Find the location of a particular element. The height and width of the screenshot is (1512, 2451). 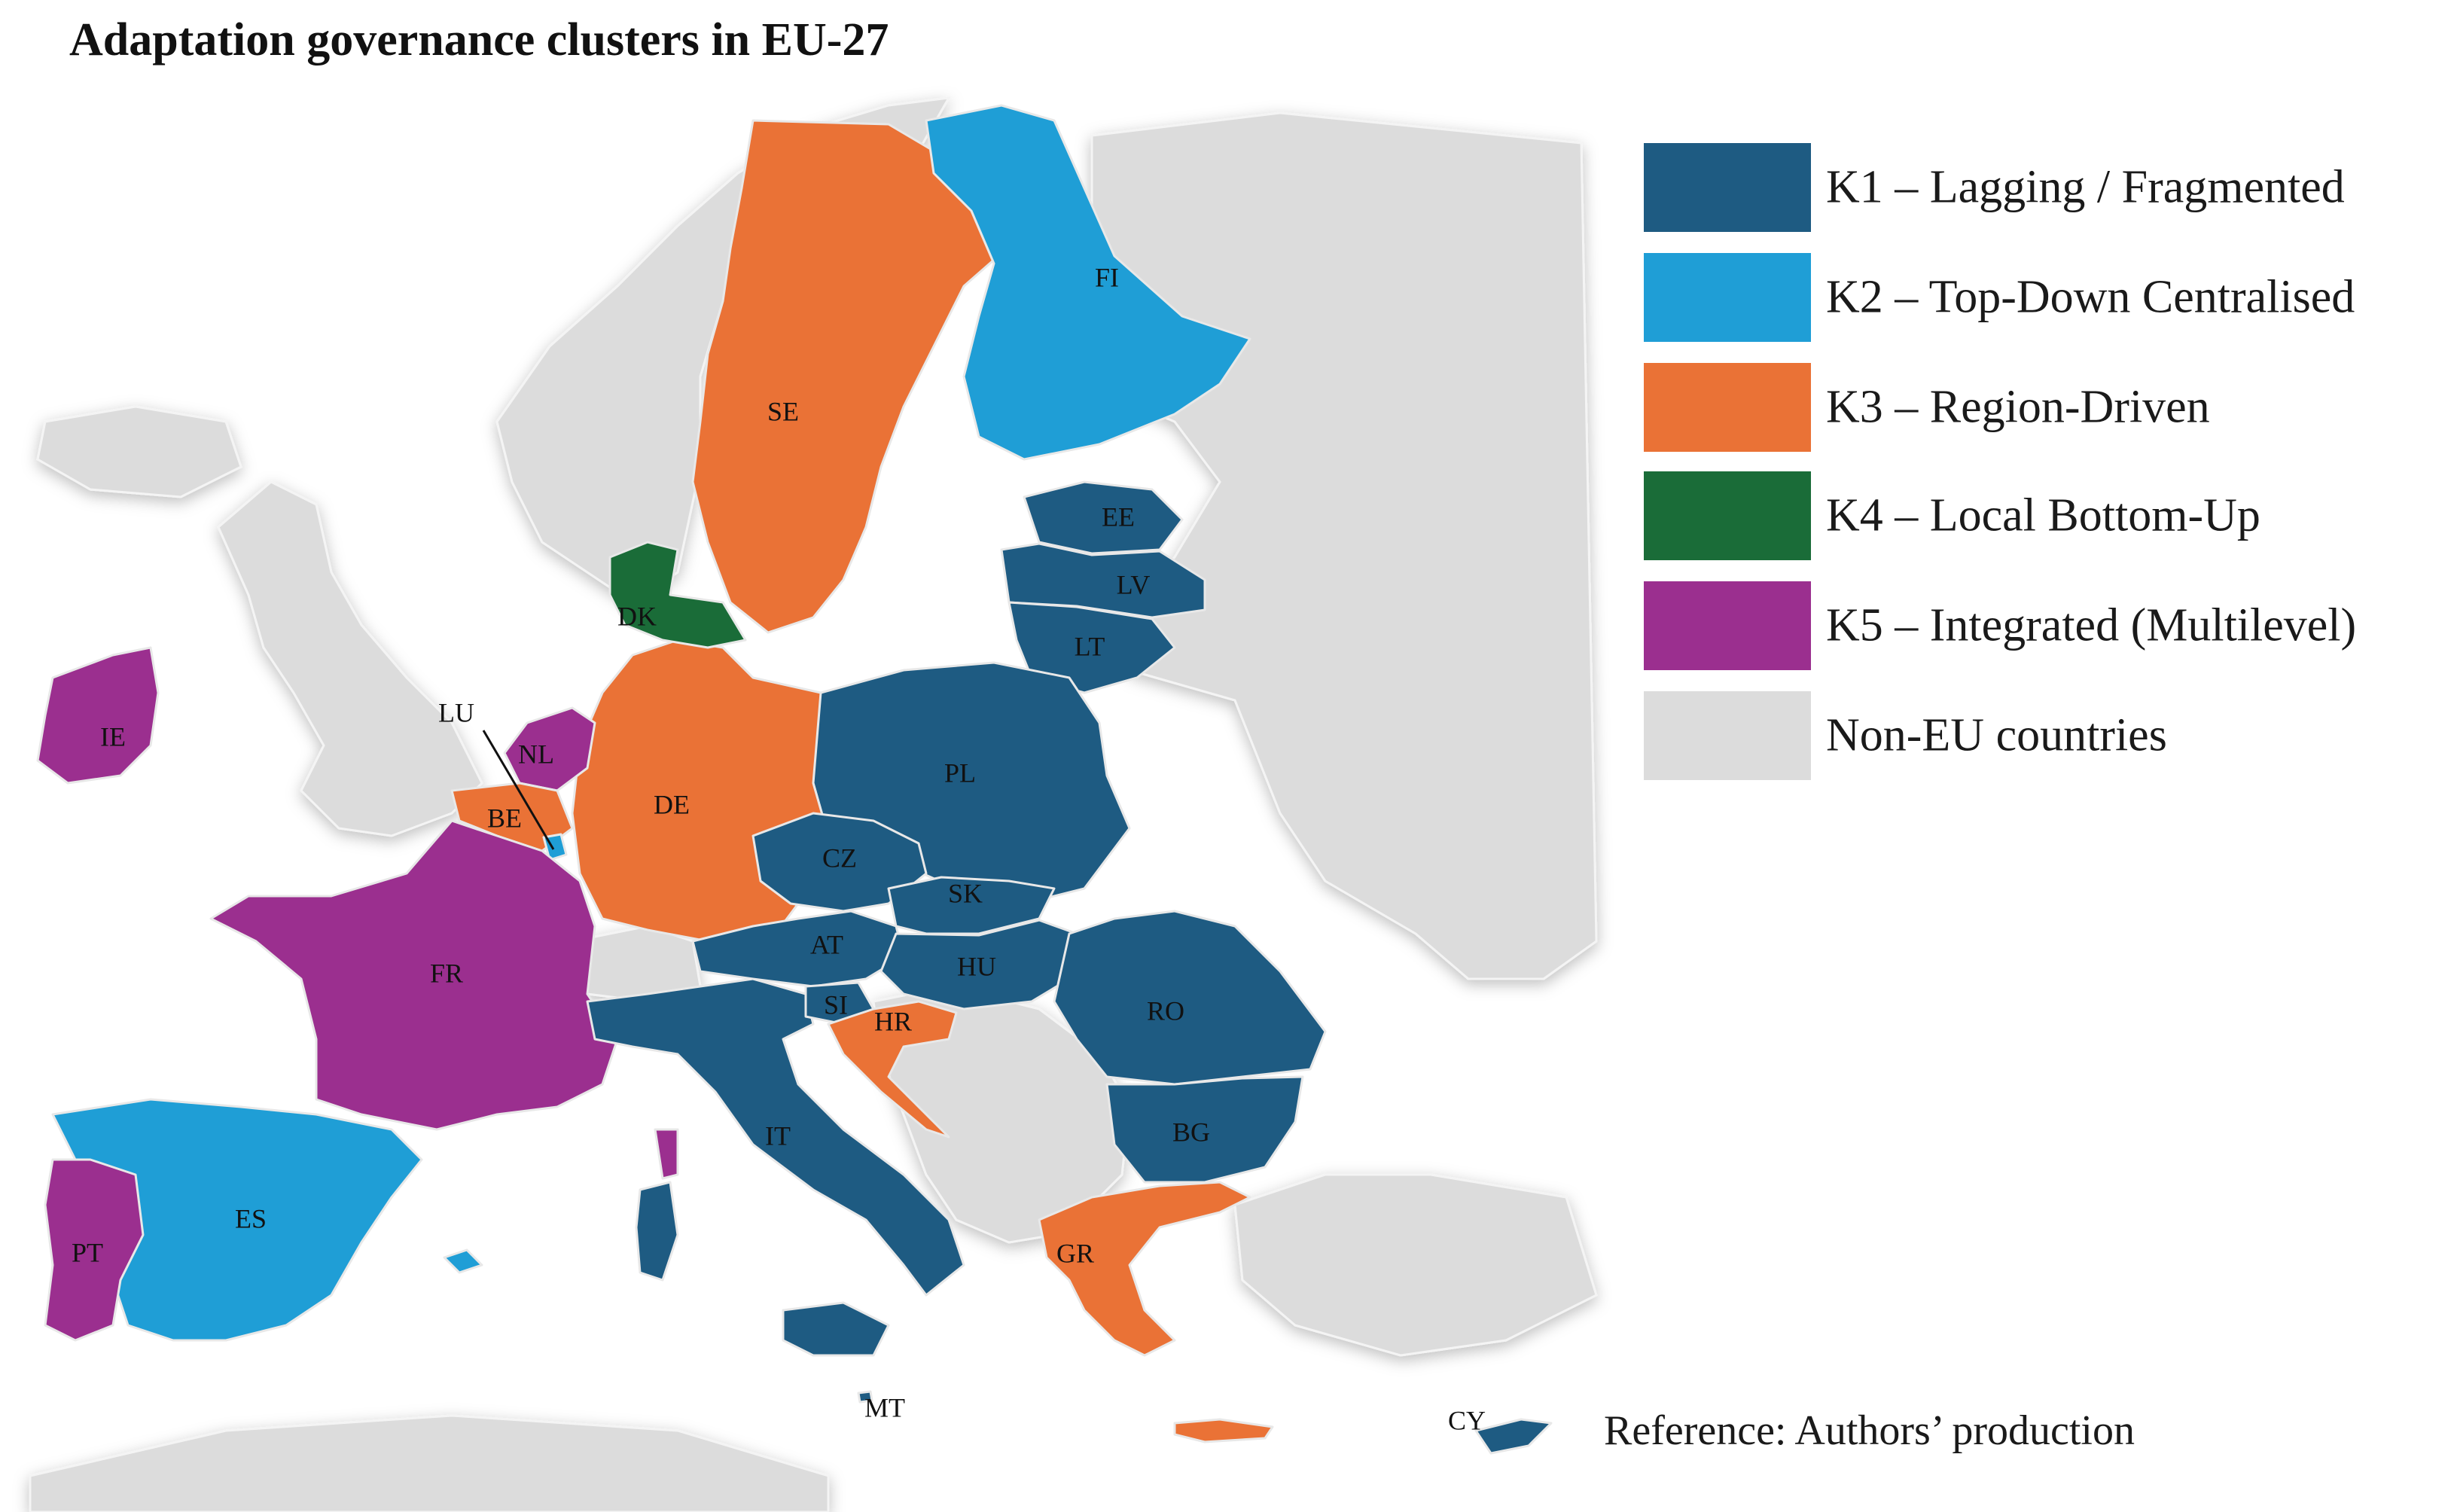

legend-swatch-k5 is located at coordinates (1728, 625).